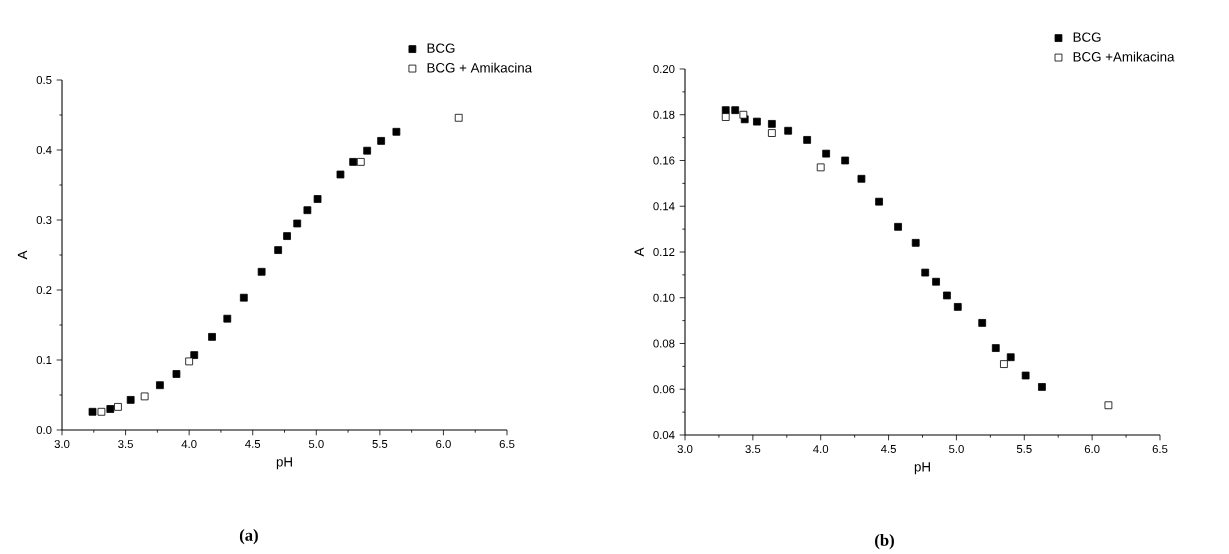 The image size is (1229, 554). I want to click on text: (b), so click(884, 542).